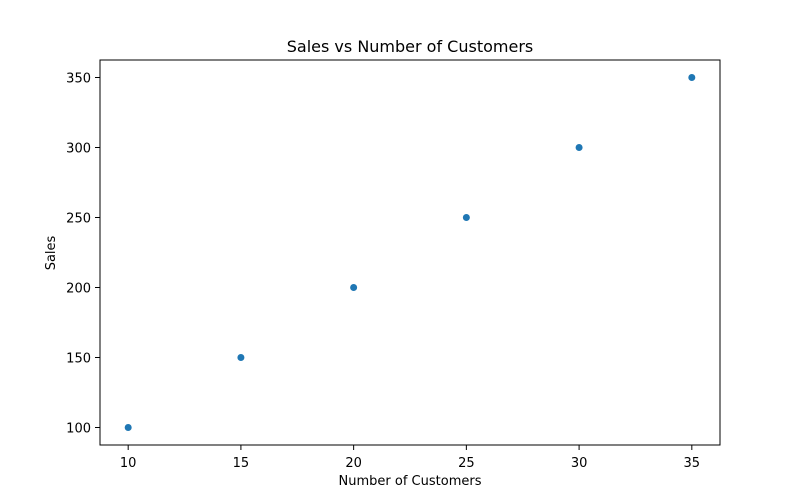 The height and width of the screenshot is (500, 800). I want to click on x-tick-label: 35, so click(692, 463).